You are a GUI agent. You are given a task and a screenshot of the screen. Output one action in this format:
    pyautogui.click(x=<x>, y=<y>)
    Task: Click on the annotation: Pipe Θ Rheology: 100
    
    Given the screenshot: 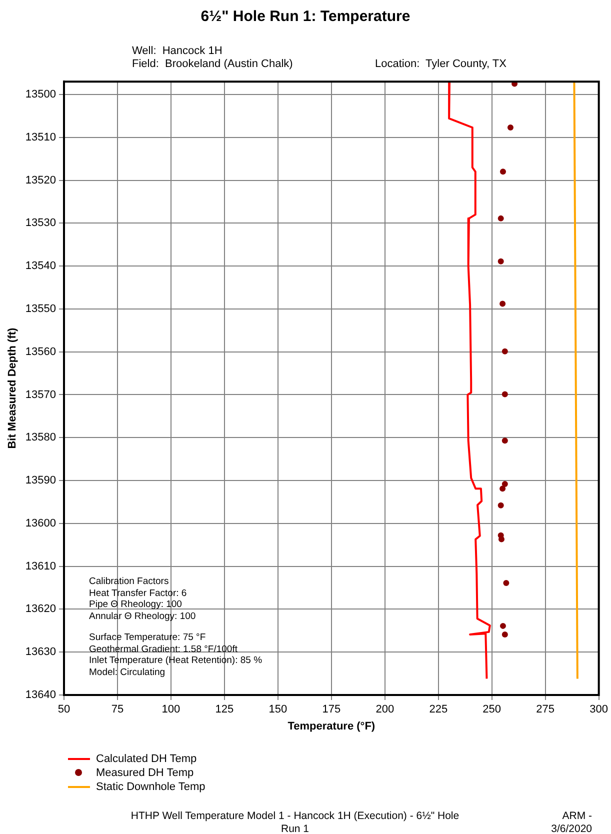 What is the action you would take?
    pyautogui.click(x=136, y=604)
    